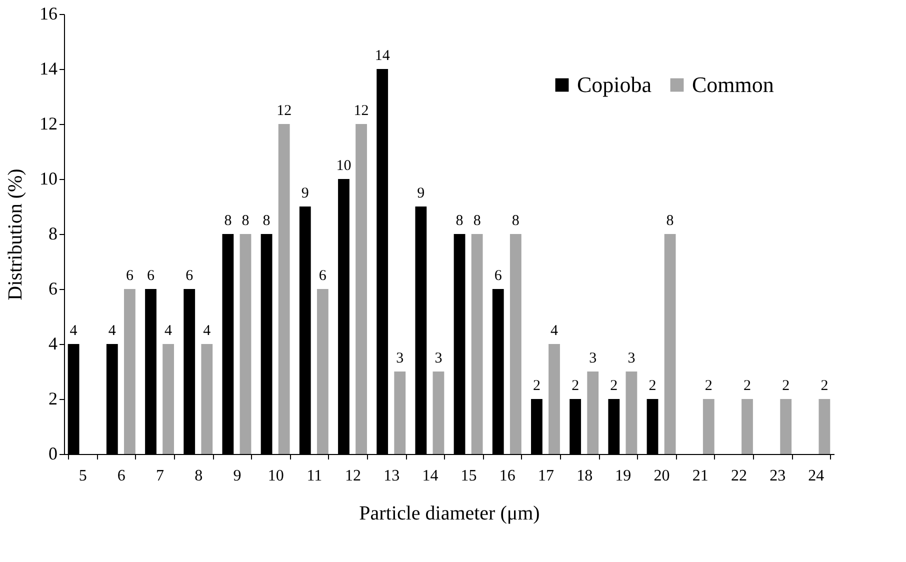  I want to click on data-label: 14, so click(382, 56).